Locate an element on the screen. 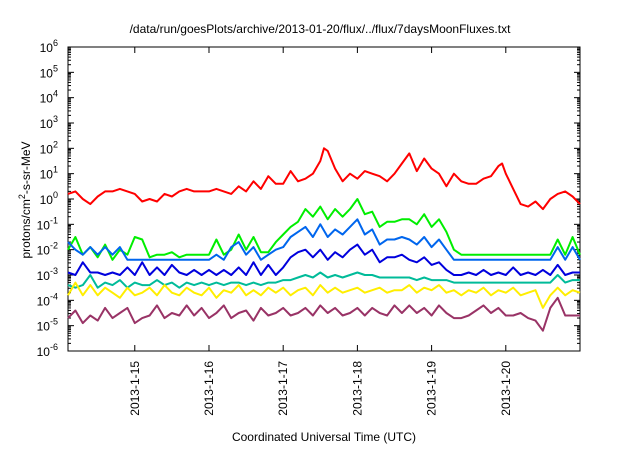 The width and height of the screenshot is (640, 453). x-tick-label: 2013-1-18 is located at coordinates (357, 388).